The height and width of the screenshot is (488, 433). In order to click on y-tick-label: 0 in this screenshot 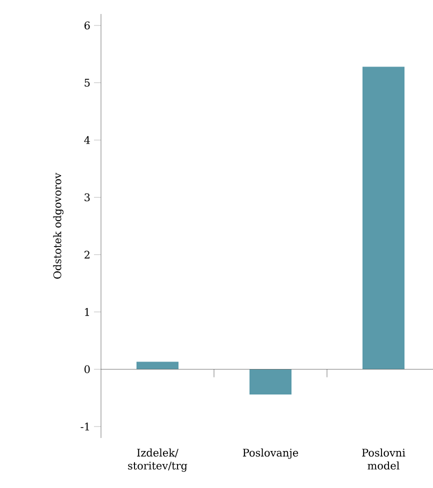, I will do `click(87, 369)`.